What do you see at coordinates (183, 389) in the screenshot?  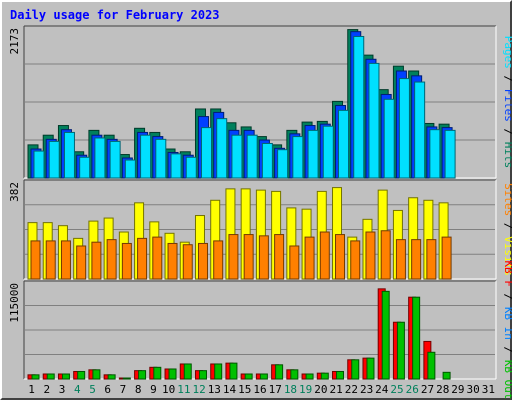 I see `day-label: 11` at bounding box center [183, 389].